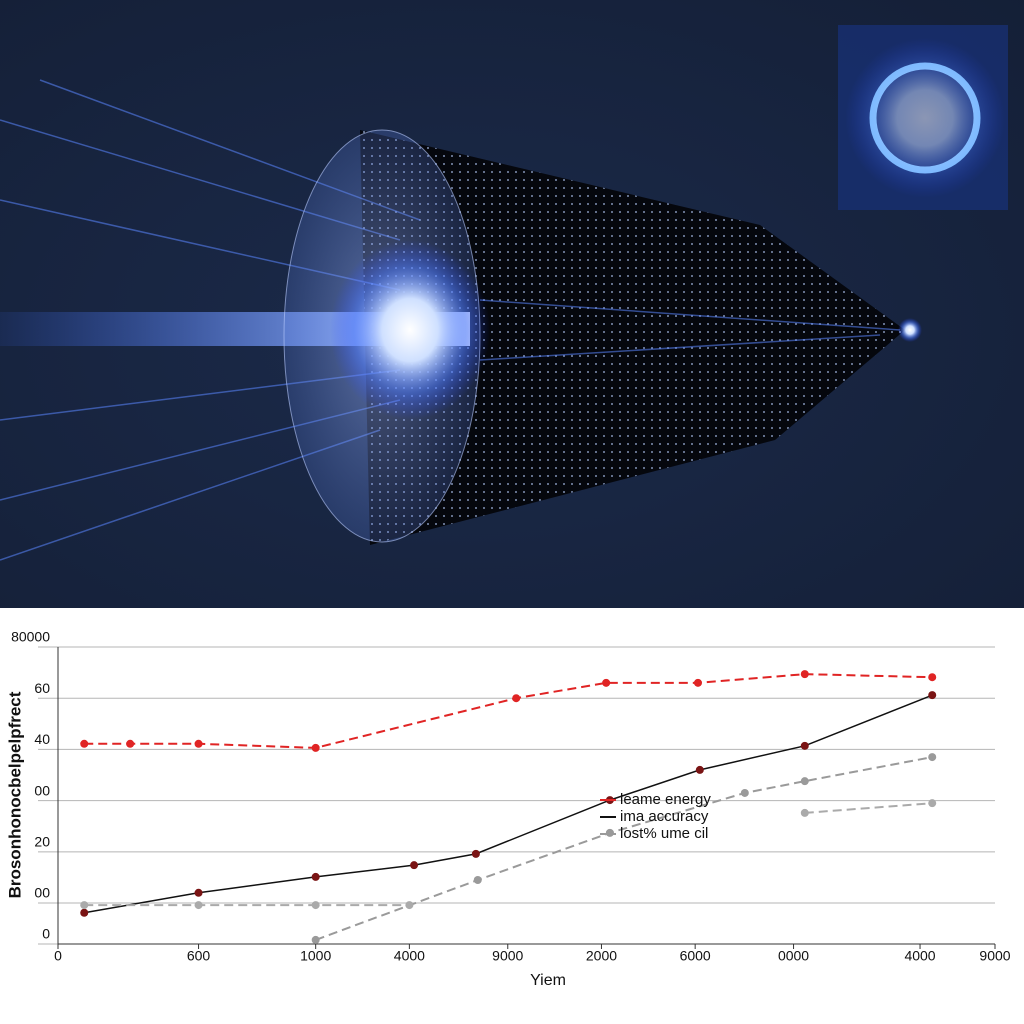 Image resolution: width=1024 pixels, height=1024 pixels. What do you see at coordinates (925, 118) in the screenshot?
I see `orb-glow` at bounding box center [925, 118].